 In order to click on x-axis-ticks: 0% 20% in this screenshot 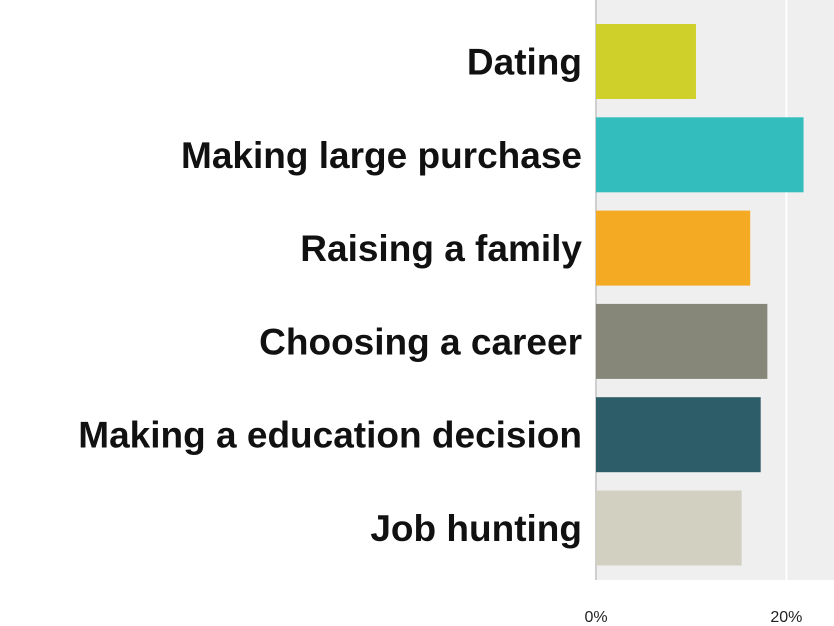, I will do `click(693, 617)`.